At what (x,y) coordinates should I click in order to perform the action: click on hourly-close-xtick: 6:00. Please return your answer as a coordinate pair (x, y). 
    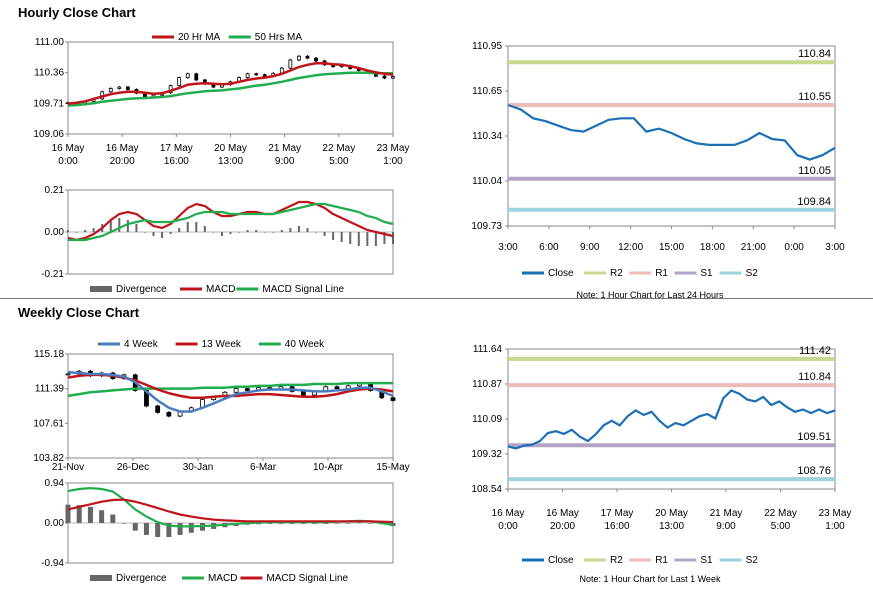
    Looking at the image, I should click on (549, 247).